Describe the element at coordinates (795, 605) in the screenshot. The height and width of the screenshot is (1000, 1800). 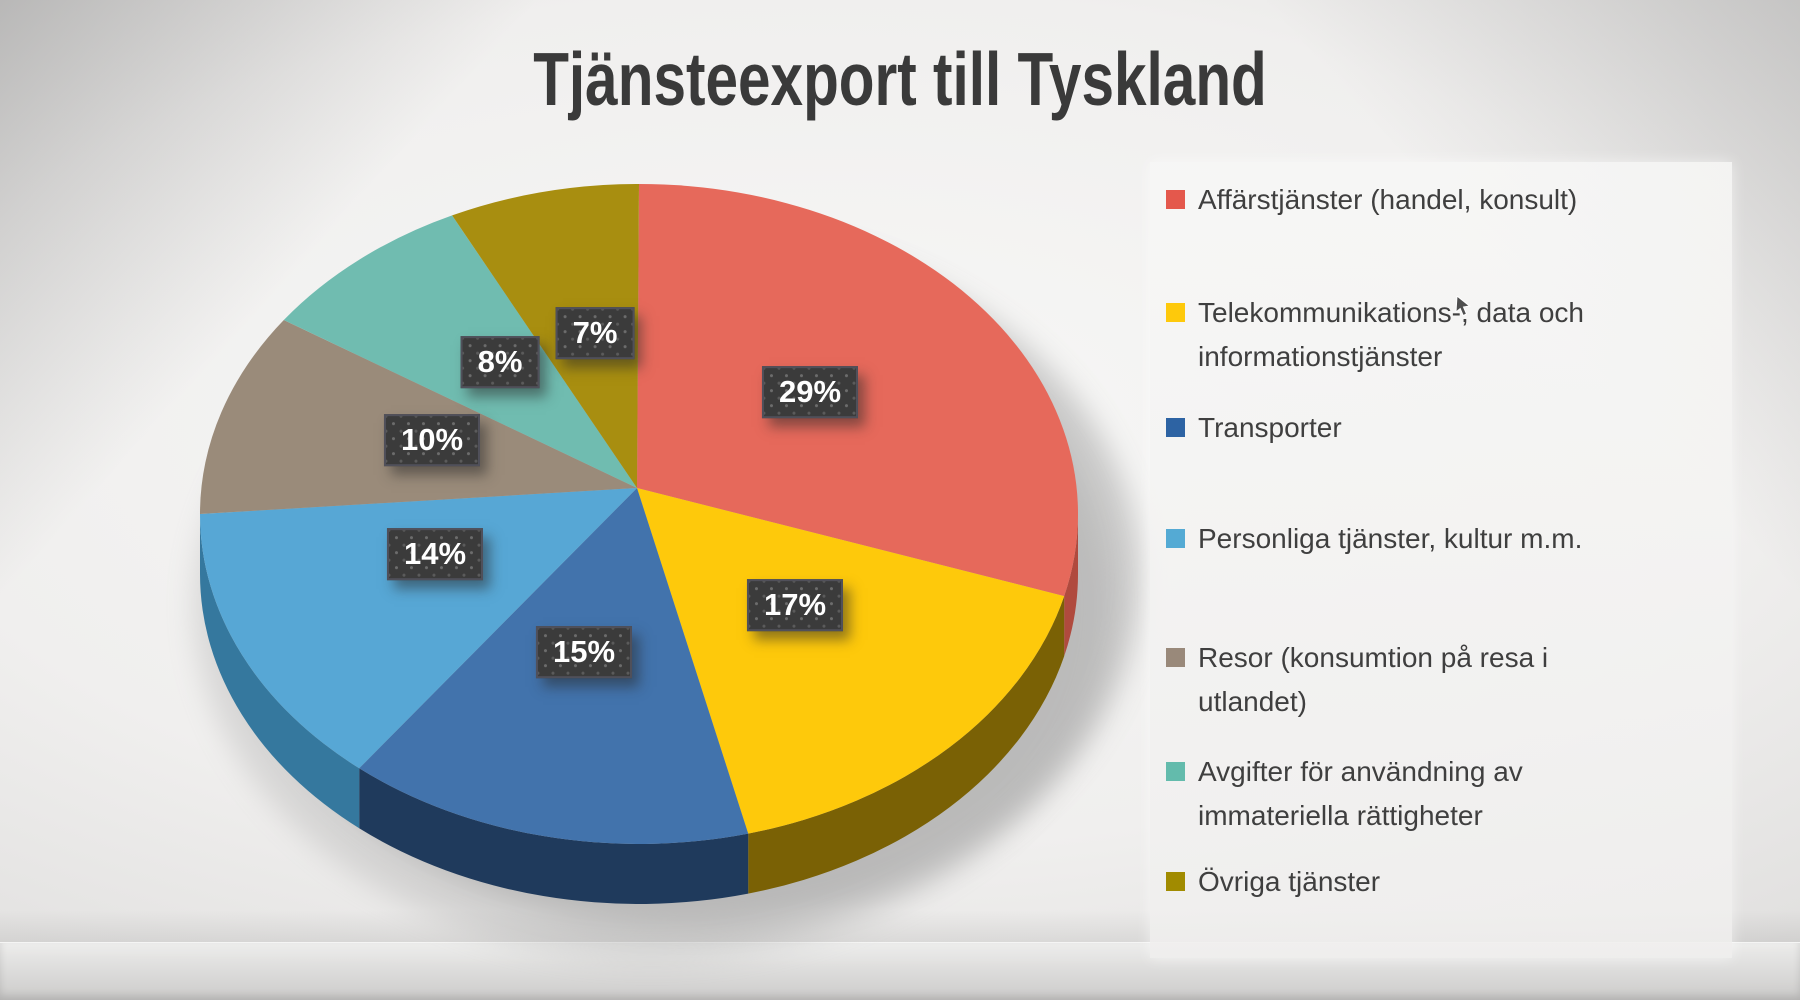
I see `pie-value-label-1: 17%` at that location.